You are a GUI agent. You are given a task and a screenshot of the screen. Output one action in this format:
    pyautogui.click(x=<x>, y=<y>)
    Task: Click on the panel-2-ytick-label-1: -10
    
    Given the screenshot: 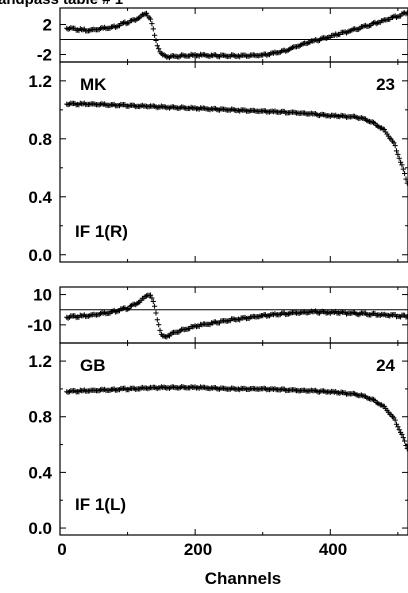 What is the action you would take?
    pyautogui.click(x=39, y=325)
    